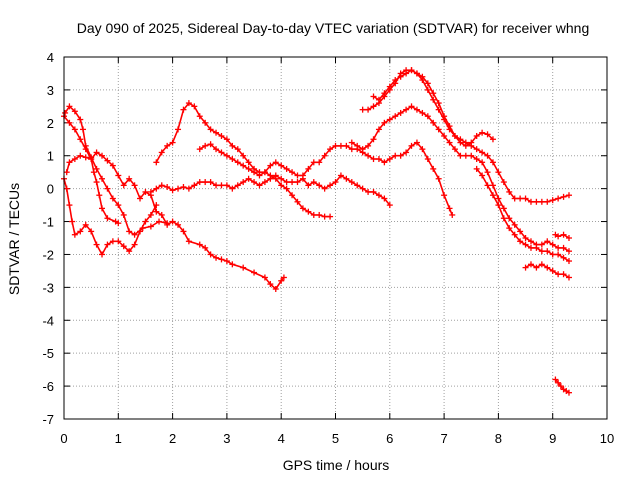 This screenshot has width=640, height=480. What do you see at coordinates (48, 222) in the screenshot?
I see `y-tick-label: -1` at bounding box center [48, 222].